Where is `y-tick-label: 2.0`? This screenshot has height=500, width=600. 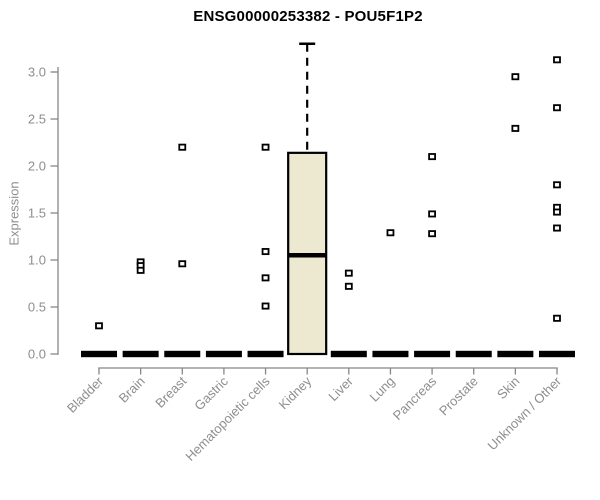 y-tick-label: 2.0 is located at coordinates (37, 166).